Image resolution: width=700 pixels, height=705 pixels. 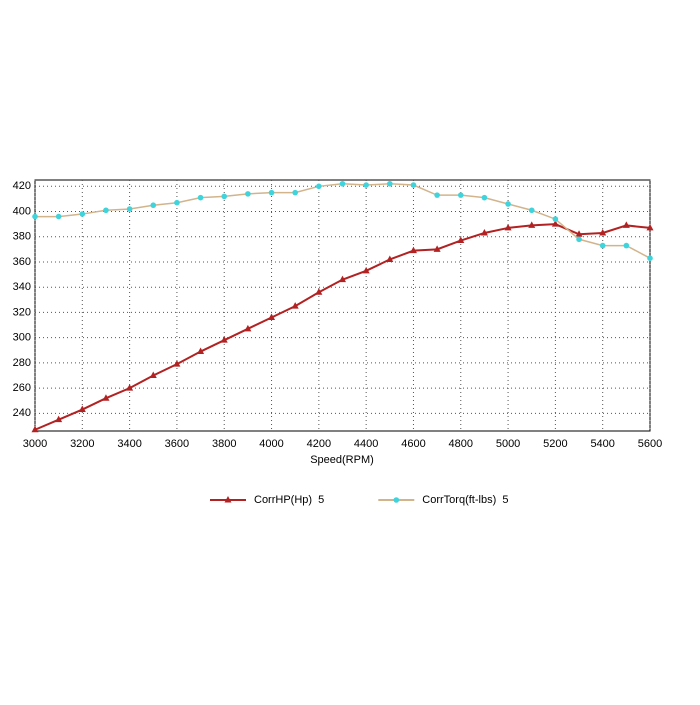 What do you see at coordinates (22, 388) in the screenshot?
I see `y-tick-label: 260` at bounding box center [22, 388].